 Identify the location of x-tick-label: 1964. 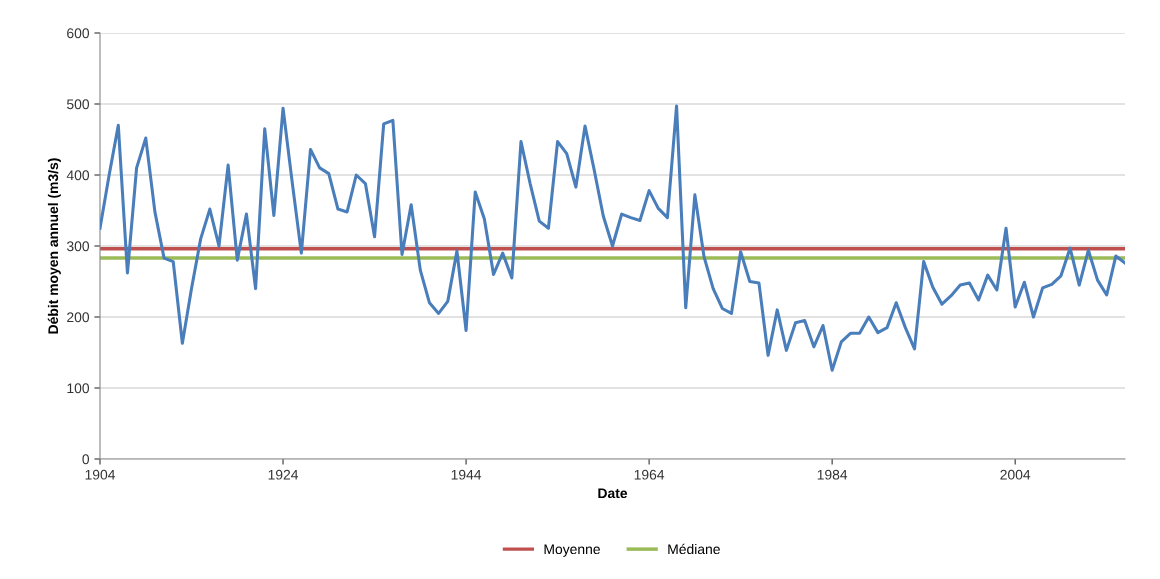
(649, 474).